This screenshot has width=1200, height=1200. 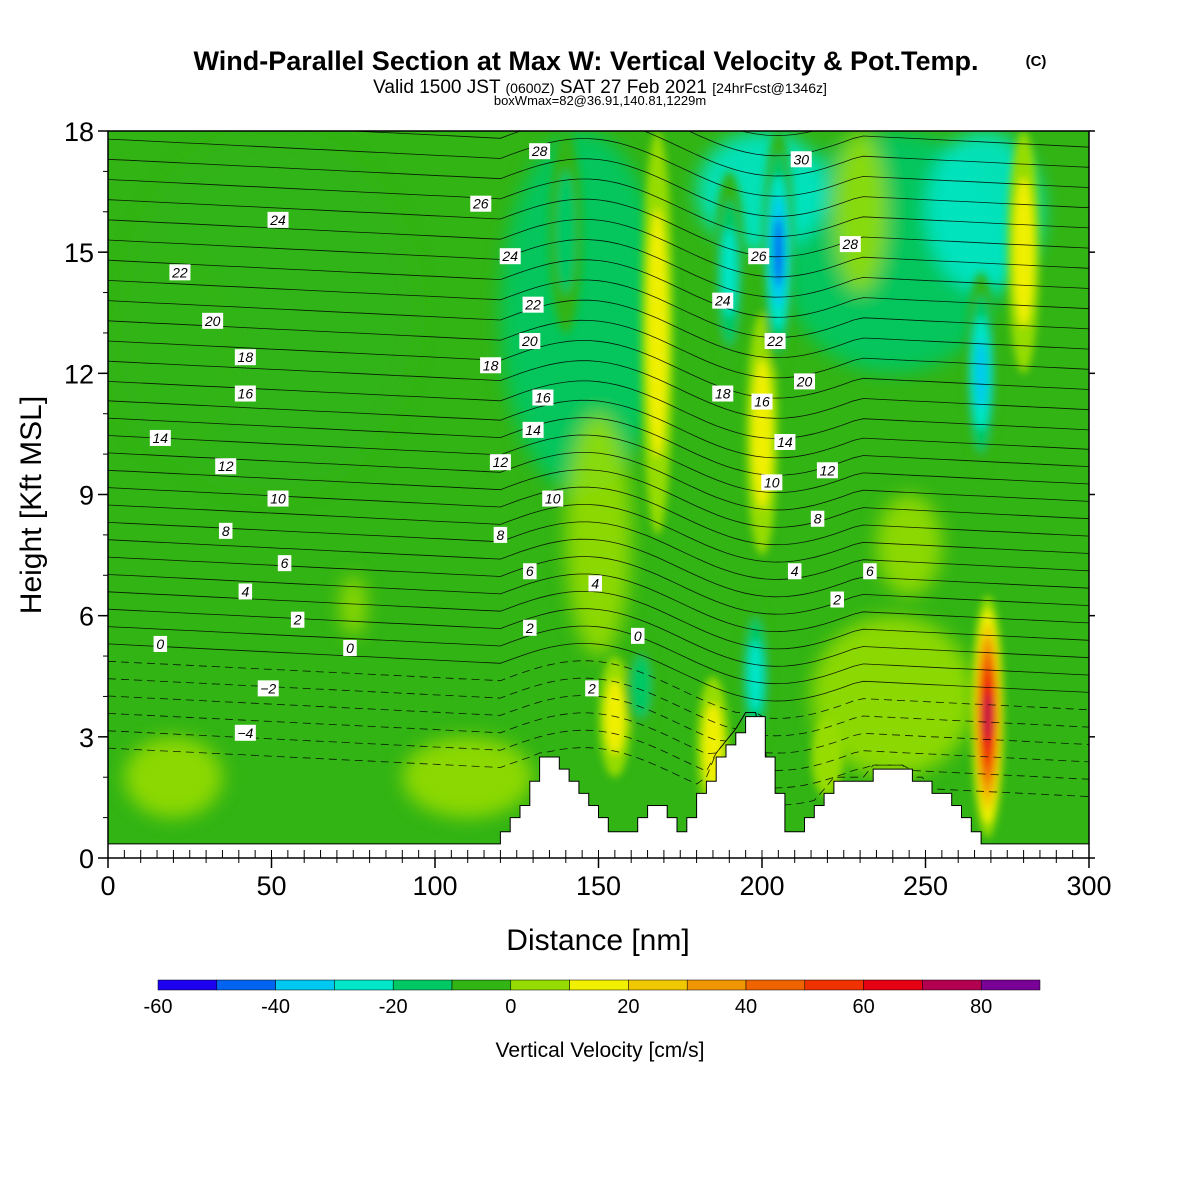 What do you see at coordinates (722, 301) in the screenshot?
I see `svg-text: 24` at bounding box center [722, 301].